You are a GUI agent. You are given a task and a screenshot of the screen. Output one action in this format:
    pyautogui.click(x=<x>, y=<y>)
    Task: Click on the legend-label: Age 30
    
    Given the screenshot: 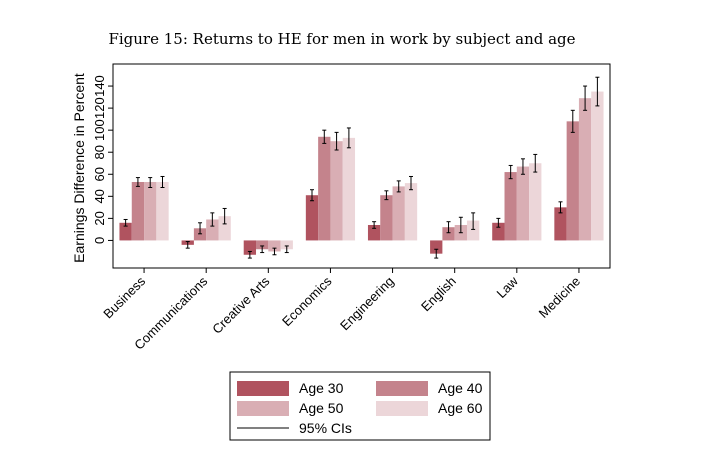 What is the action you would take?
    pyautogui.click(x=321, y=388)
    